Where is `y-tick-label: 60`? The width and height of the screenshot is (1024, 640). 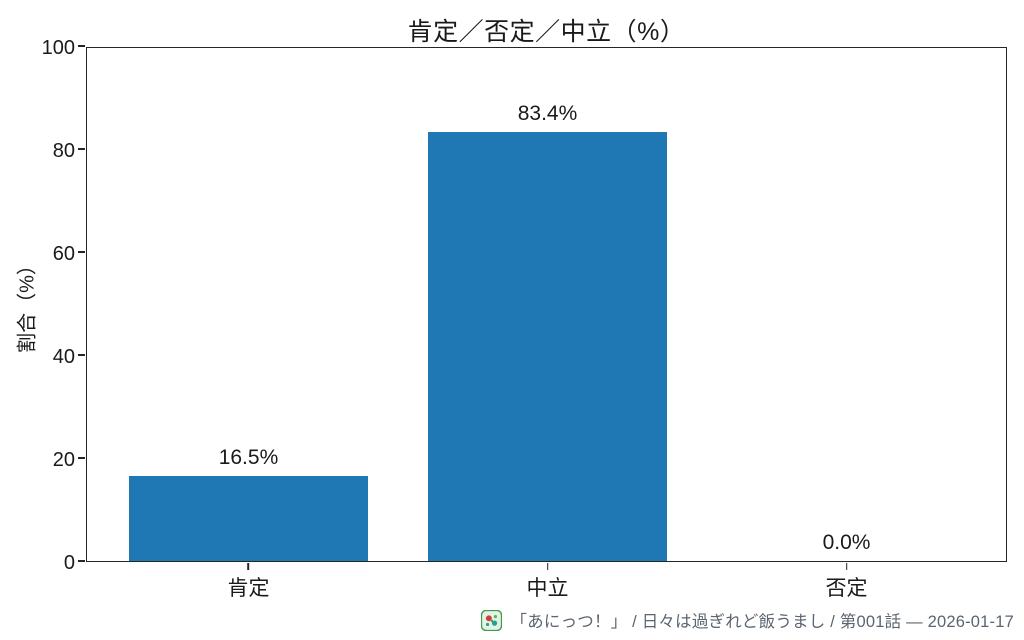 y-tick-label: 60 is located at coordinates (63, 254).